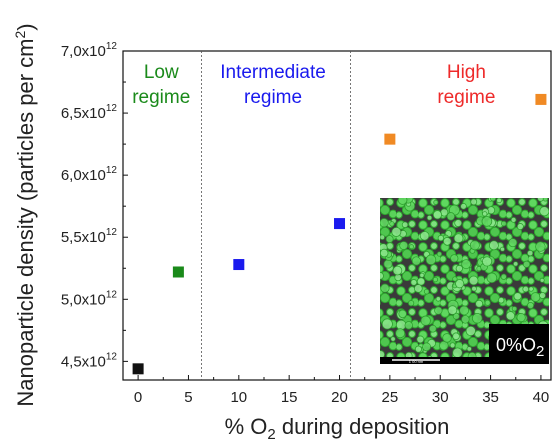  What do you see at coordinates (313, 85) in the screenshot?
I see `regime-labels: Low regime Intermediate regime High regime` at bounding box center [313, 85].